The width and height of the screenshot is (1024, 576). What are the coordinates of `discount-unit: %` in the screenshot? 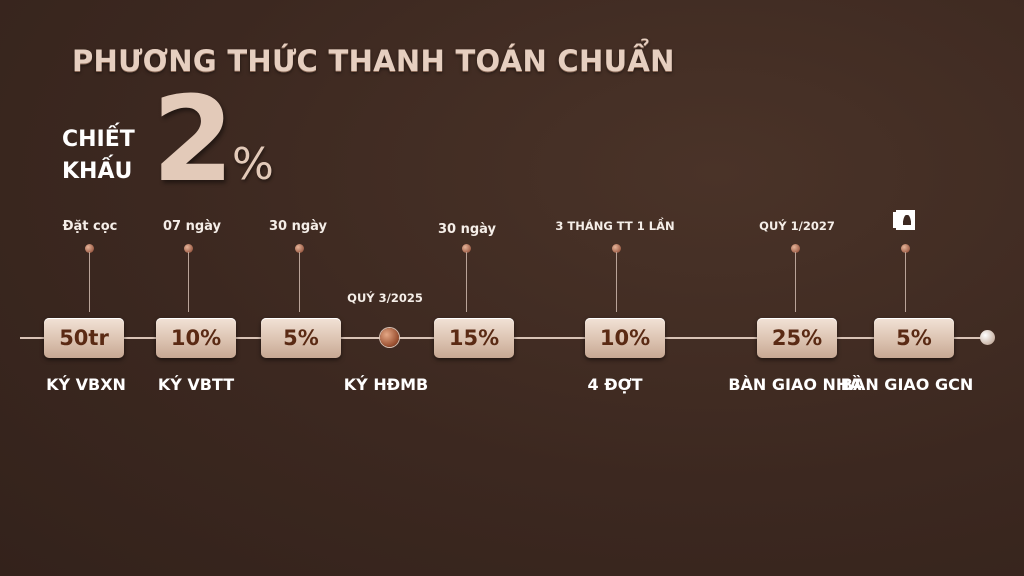 It's located at (253, 164).